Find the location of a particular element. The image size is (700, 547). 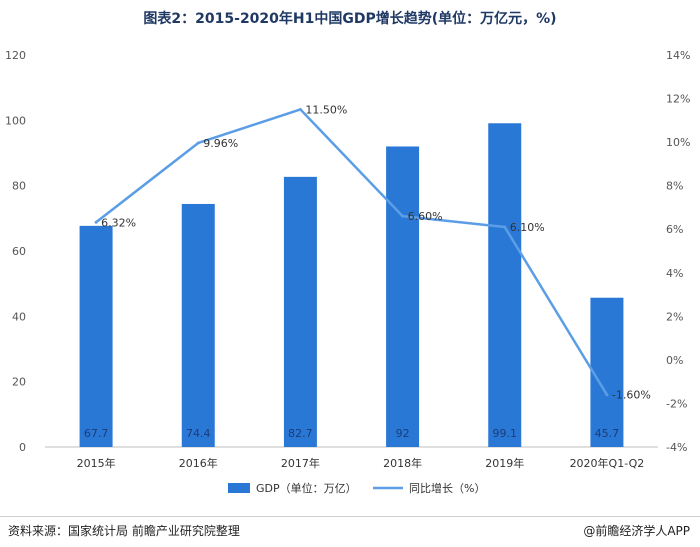

left-tick-label: 120 is located at coordinates (15, 55).